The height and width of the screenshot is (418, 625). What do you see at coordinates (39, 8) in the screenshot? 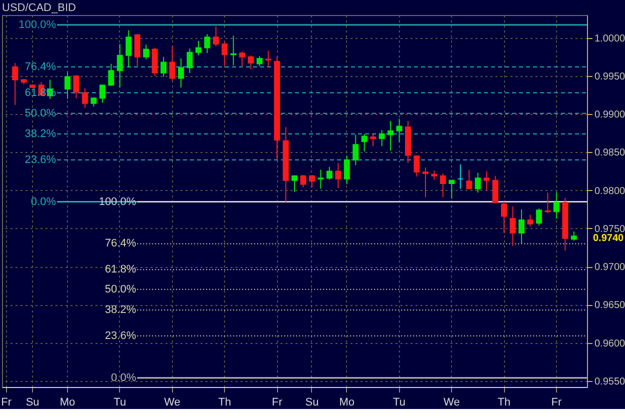
I see `chart-title: USD/CAD_BID` at bounding box center [39, 8].